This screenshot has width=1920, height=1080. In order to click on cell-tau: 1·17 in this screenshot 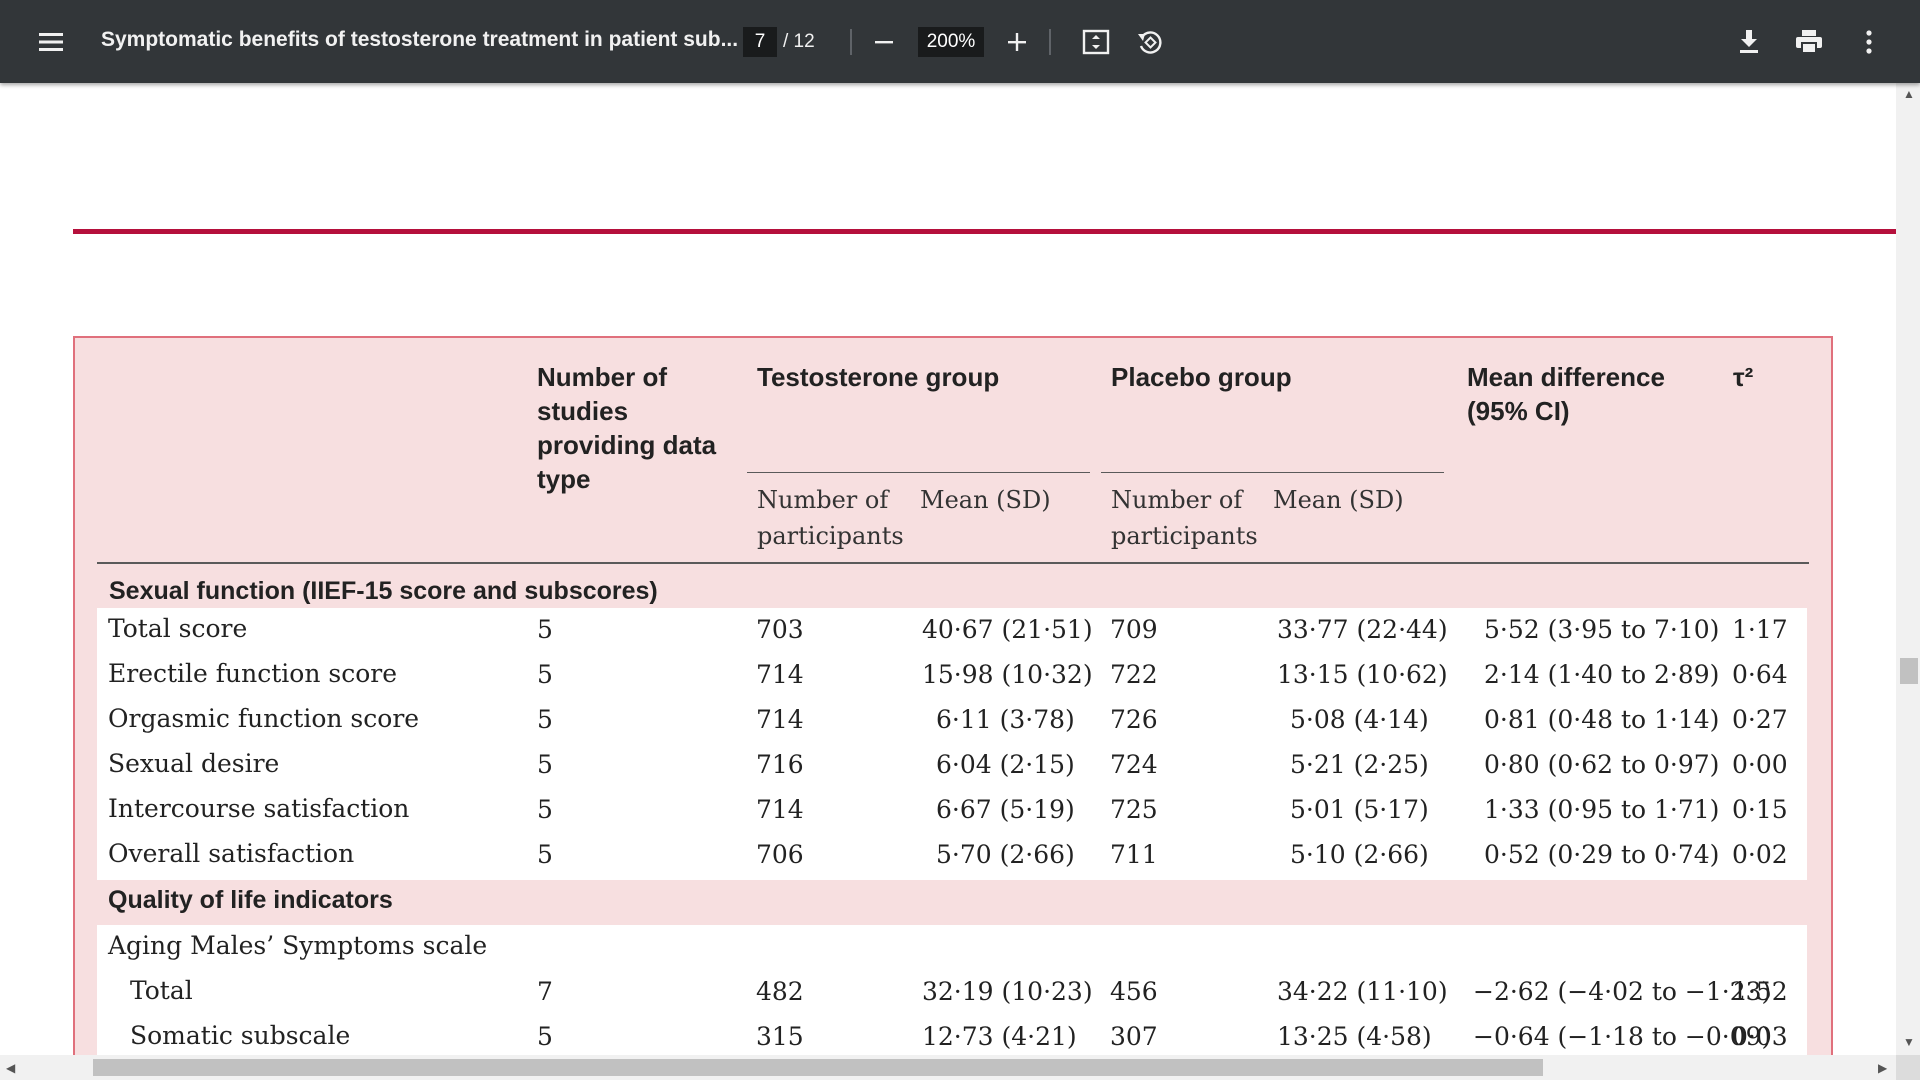, I will do `click(1760, 629)`.